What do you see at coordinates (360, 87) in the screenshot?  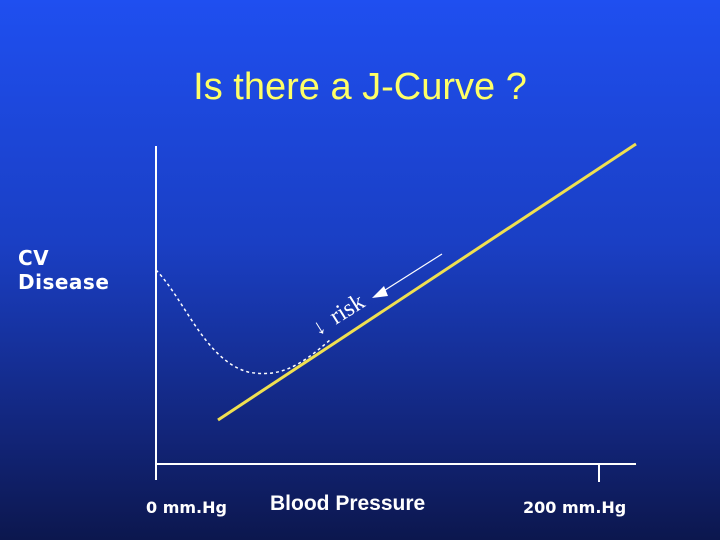 I see `slide-title: Is there a J-Curve ?` at bounding box center [360, 87].